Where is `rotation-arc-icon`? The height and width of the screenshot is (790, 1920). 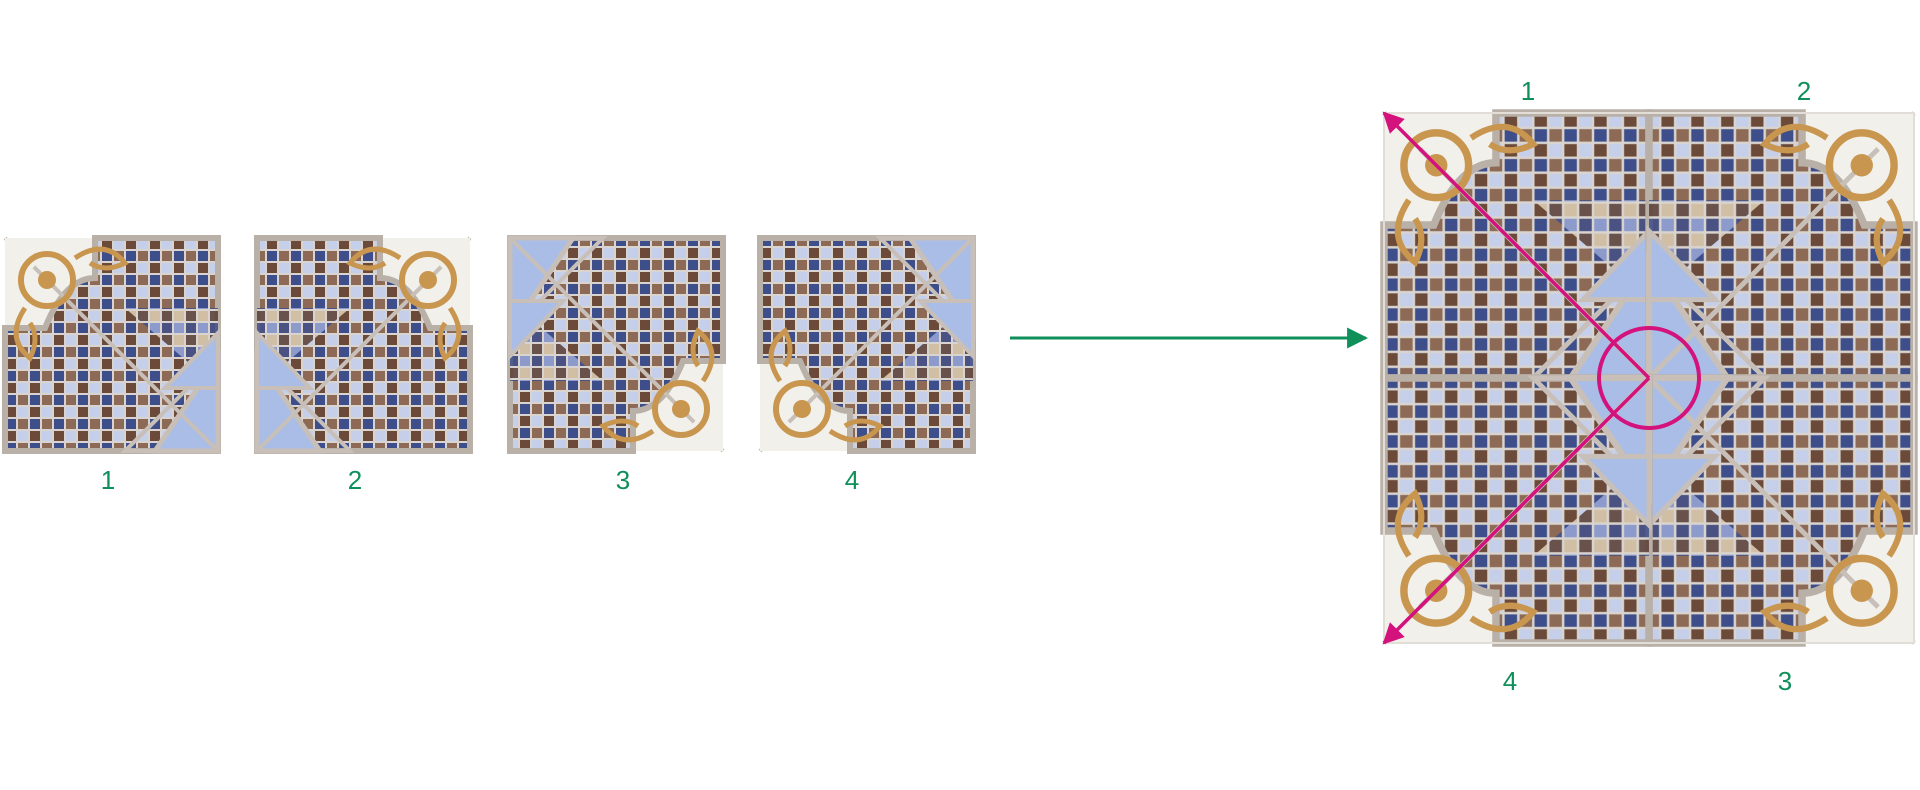
rotation-arc-icon is located at coordinates (1541, 378).